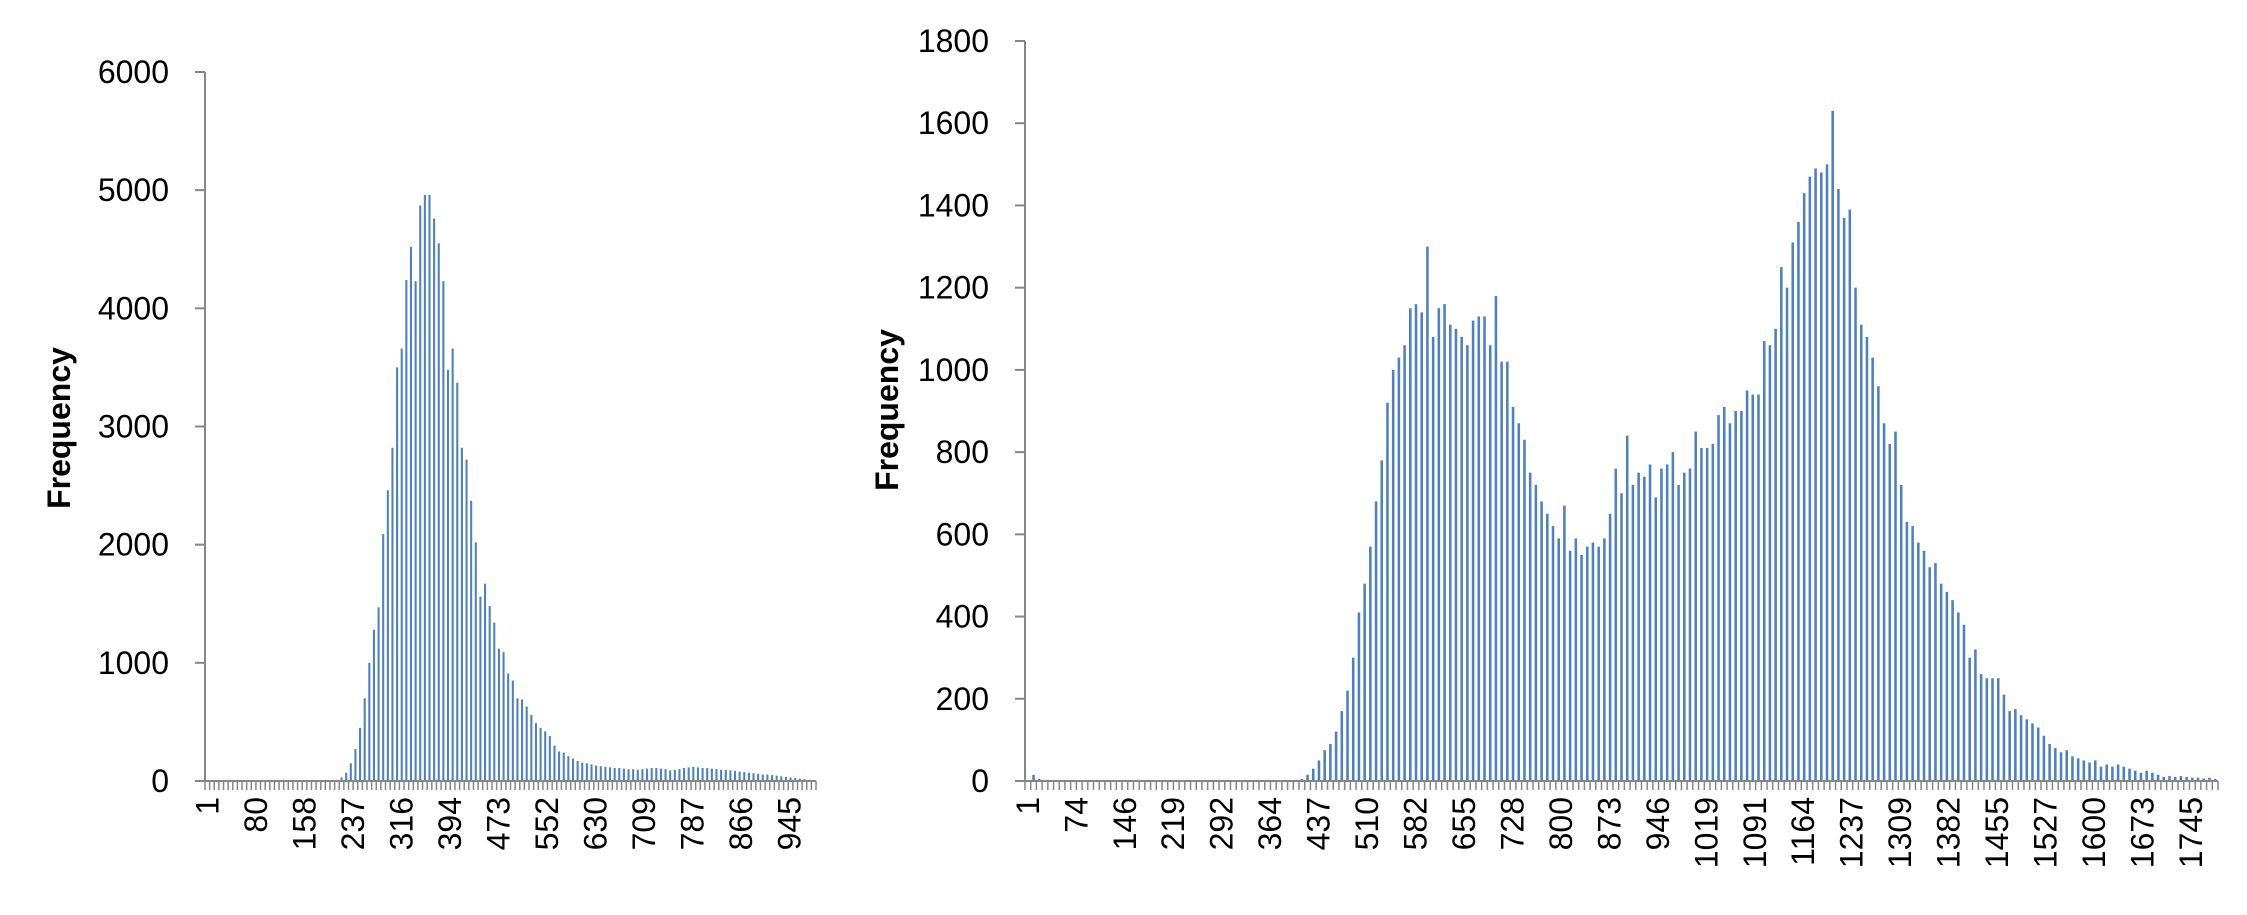 This screenshot has height=915, width=2247. Describe the element at coordinates (133, 545) in the screenshot. I see `left-y-tick-label-2: 2000` at that location.